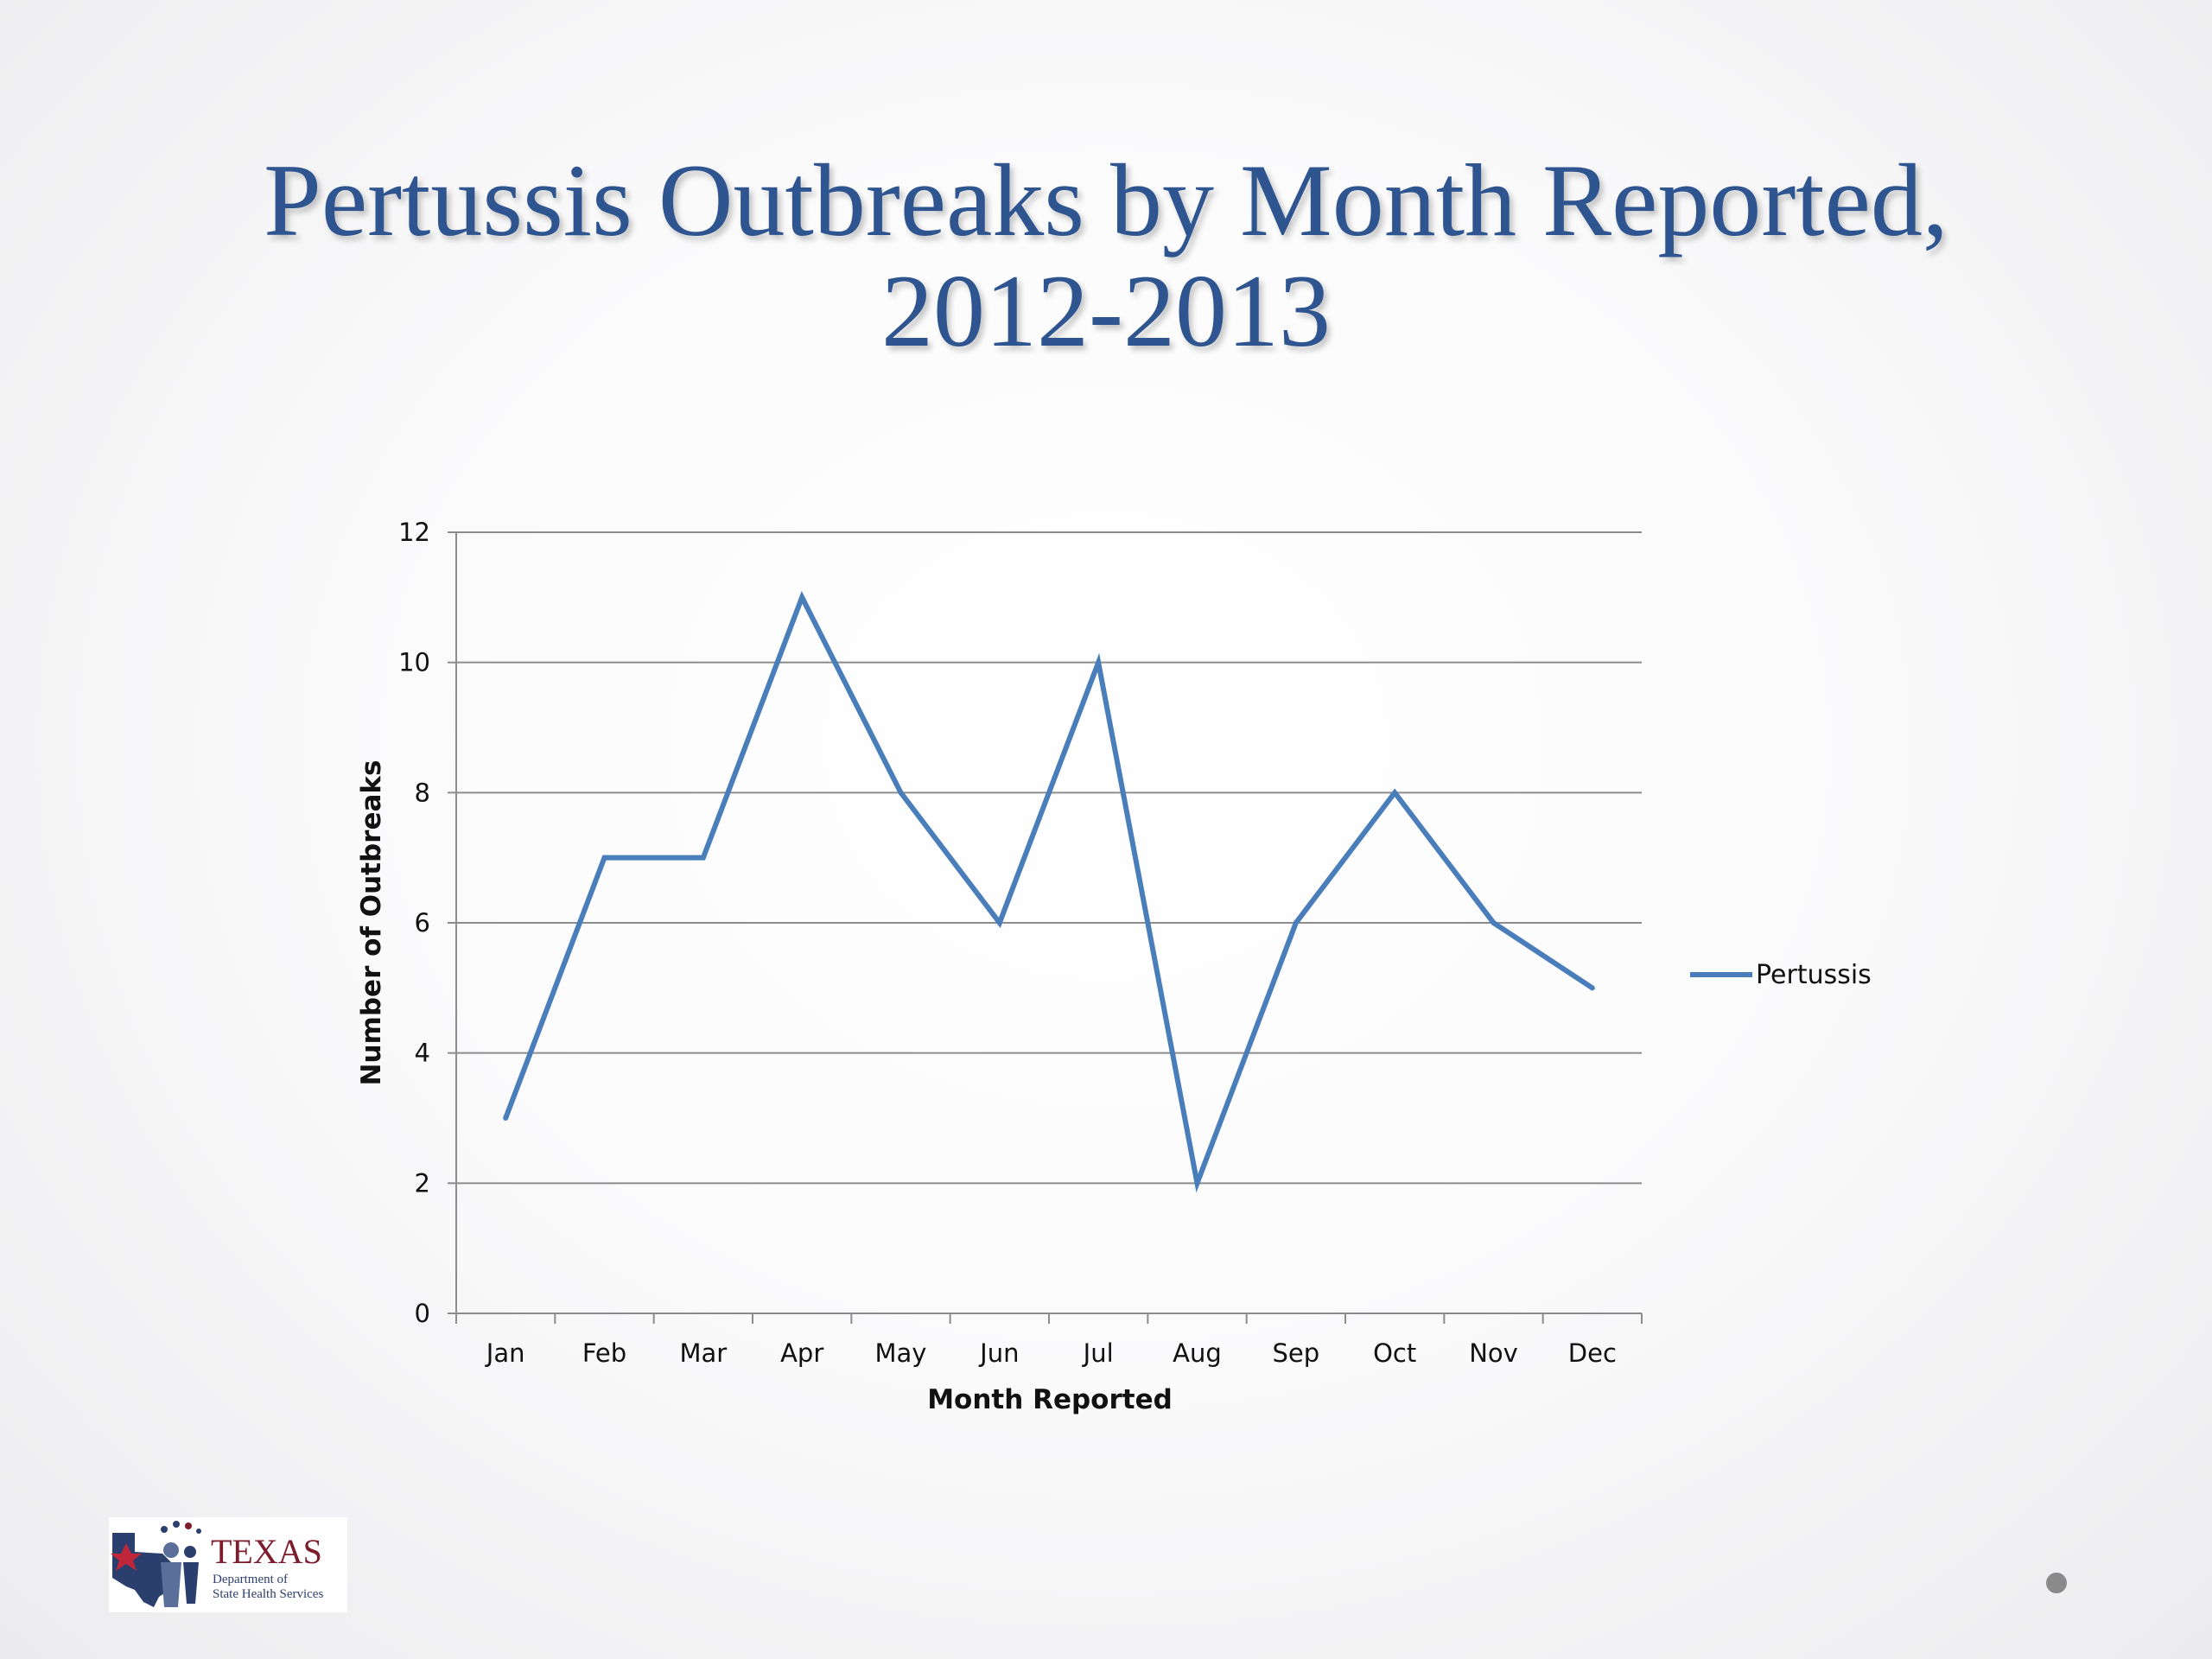 This screenshot has width=2212, height=1659. I want to click on texas-map-icon, so click(156, 1564).